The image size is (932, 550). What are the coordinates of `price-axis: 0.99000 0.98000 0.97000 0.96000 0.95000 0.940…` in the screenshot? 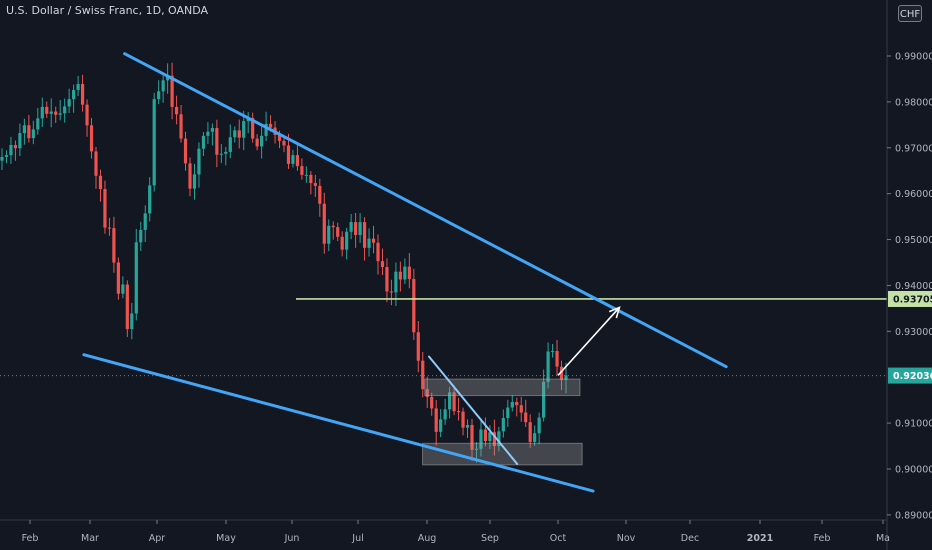 It's located at (909, 275).